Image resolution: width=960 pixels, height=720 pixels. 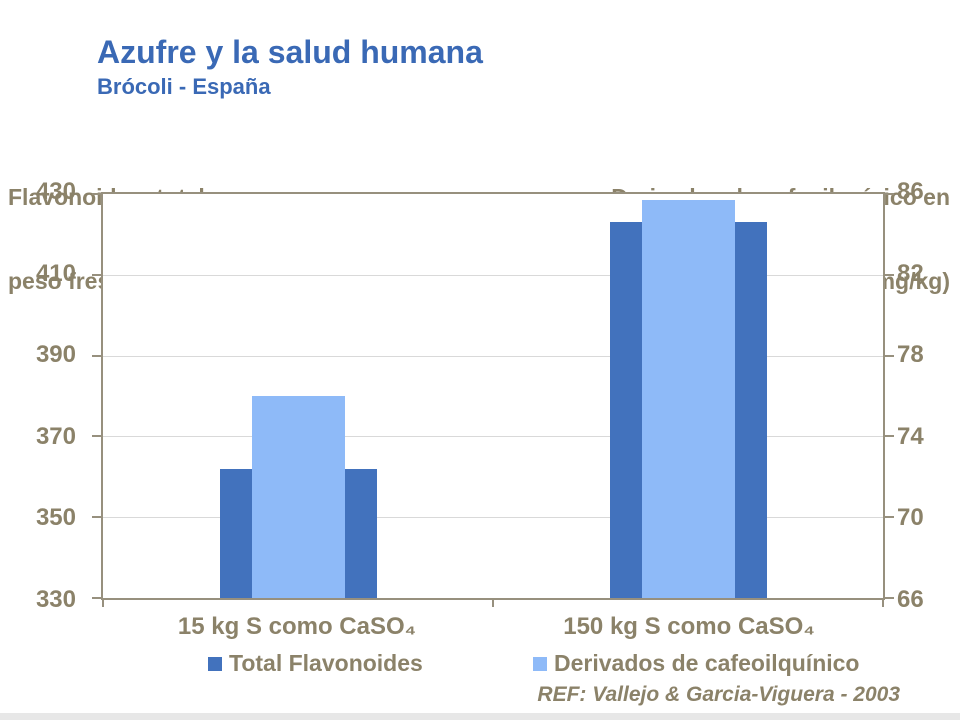 What do you see at coordinates (910, 436) in the screenshot?
I see `right-tick-label: 74` at bounding box center [910, 436].